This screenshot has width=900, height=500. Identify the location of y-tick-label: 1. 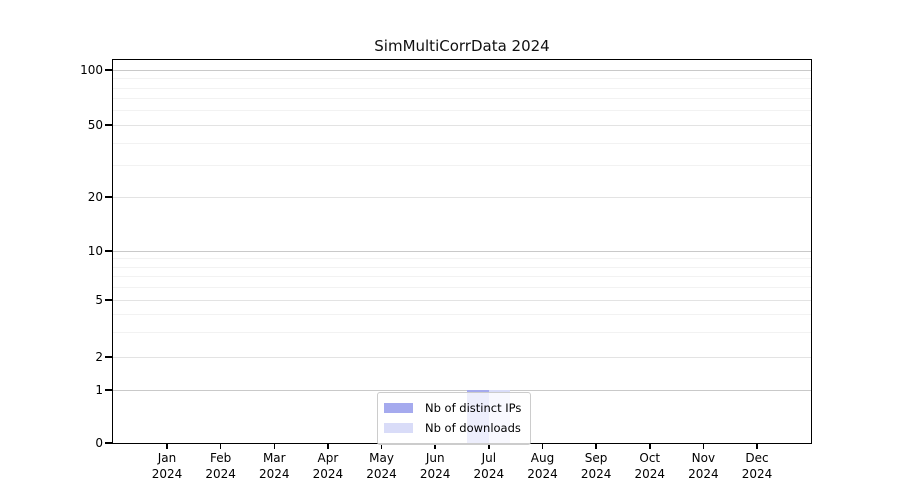
(99, 390).